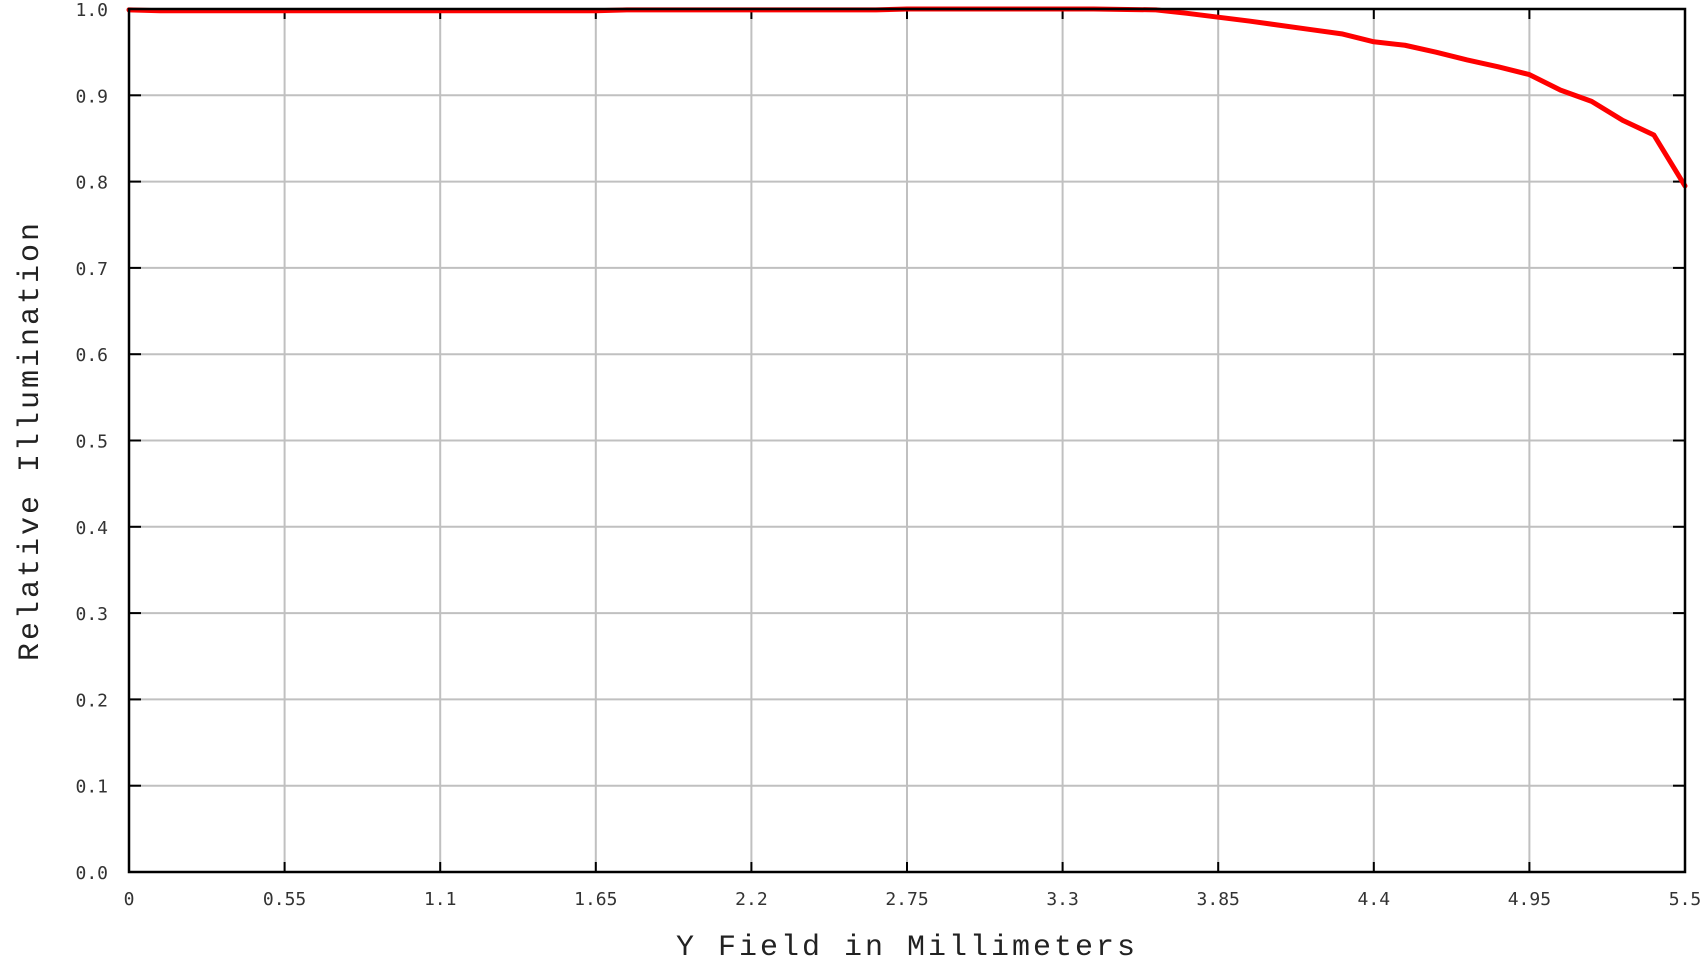 Image resolution: width=1704 pixels, height=966 pixels. I want to click on x-axis-title: Y Field in Millimeters, so click(907, 948).